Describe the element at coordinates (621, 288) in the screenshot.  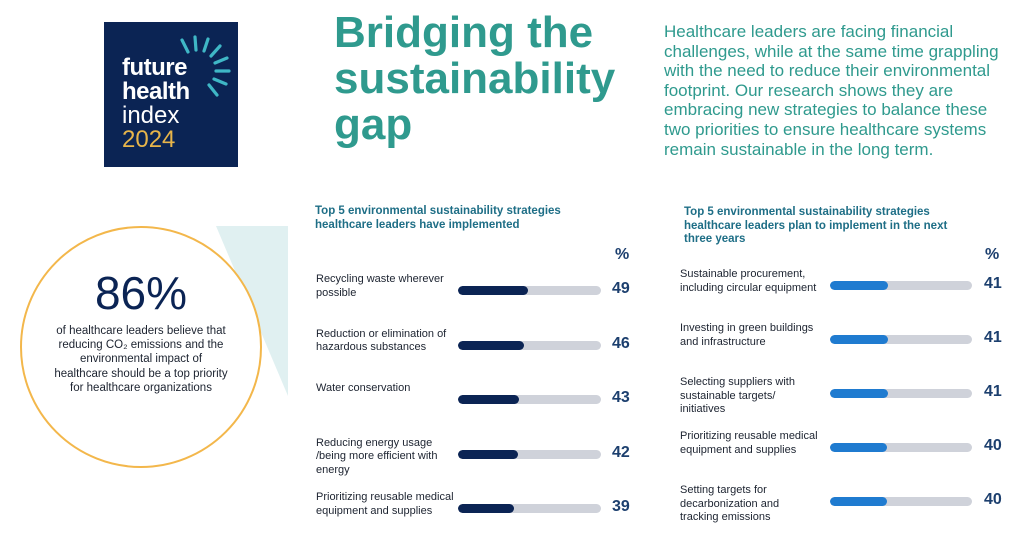
I see `left-value-label: 49` at that location.